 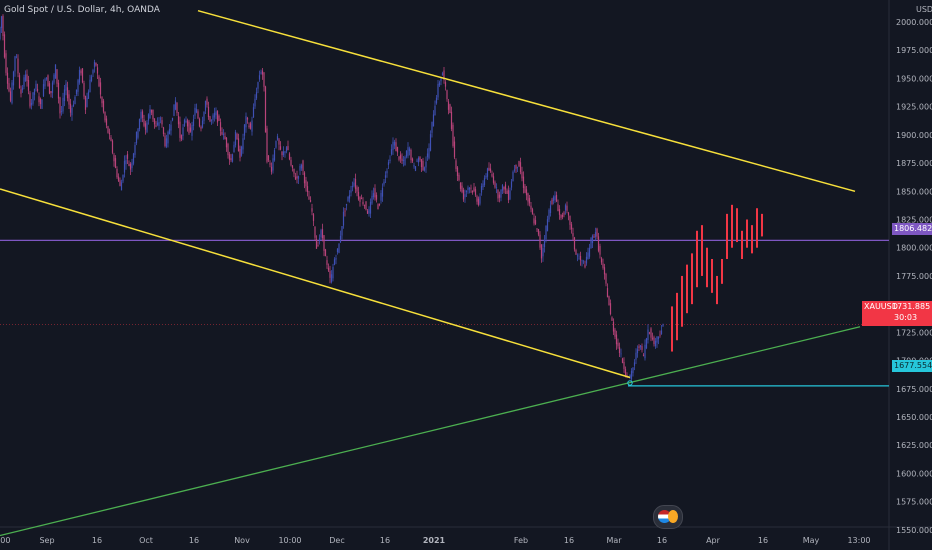 What do you see at coordinates (82, 10) in the screenshot?
I see `symbol-header: Gold Spot / U.S. Dollar, 4h, OANDA` at bounding box center [82, 10].